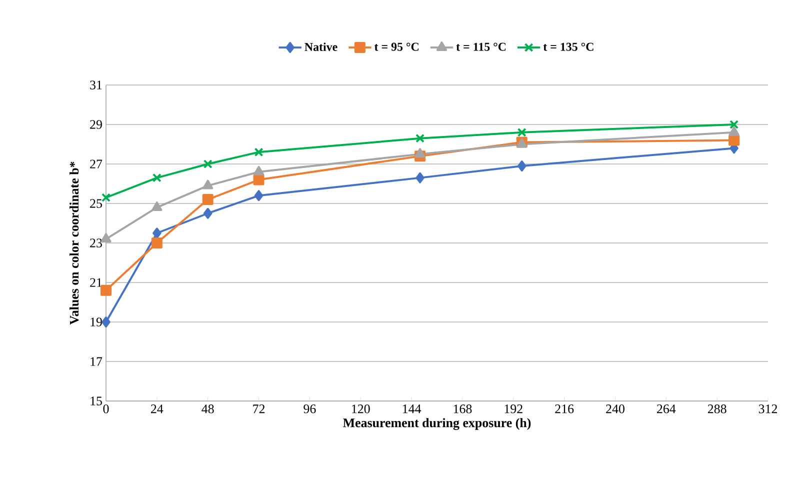 Image resolution: width=789 pixels, height=487 pixels. I want to click on x-tick-label: 96, so click(310, 409).